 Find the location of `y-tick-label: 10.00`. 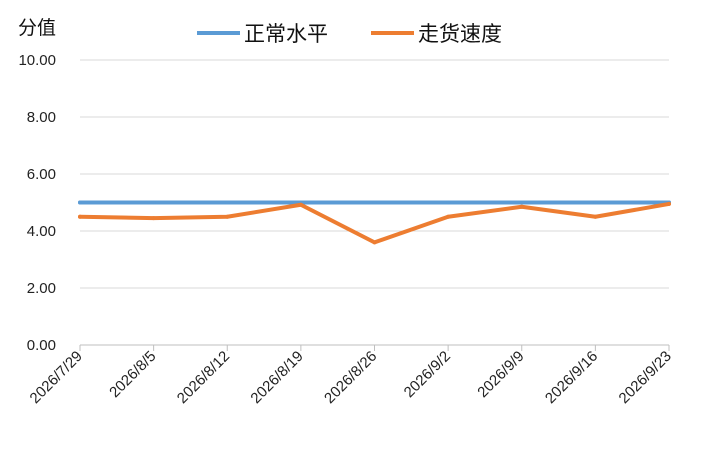

y-tick-label: 10.00 is located at coordinates (37, 60).